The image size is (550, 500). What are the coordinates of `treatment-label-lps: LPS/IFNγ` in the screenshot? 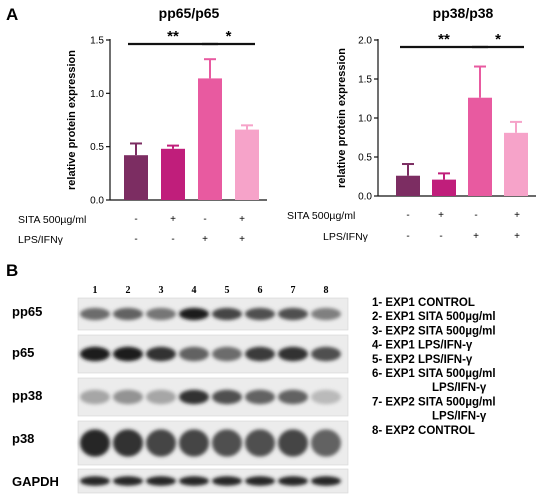 It's located at (41, 240).